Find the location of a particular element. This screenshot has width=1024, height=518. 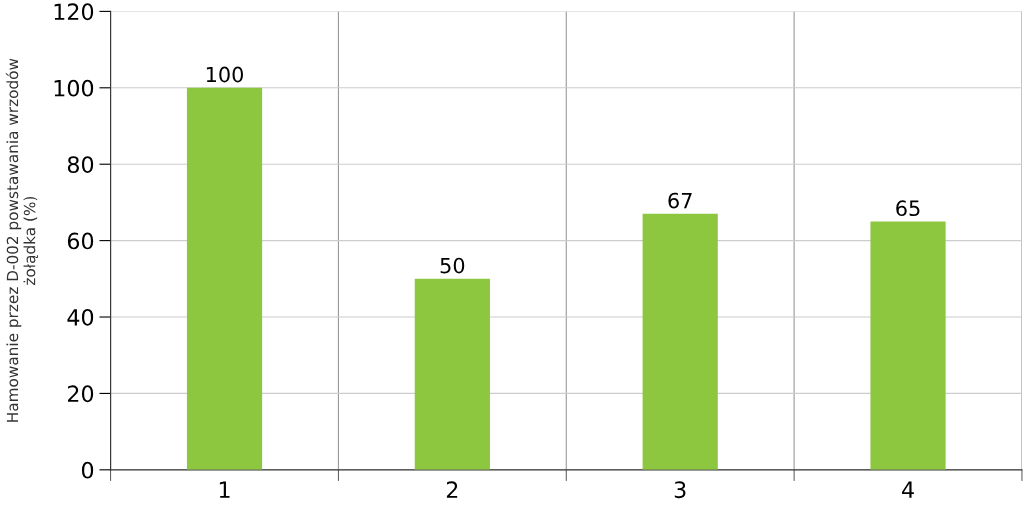

y-tick-label: 0 is located at coordinates (87, 470).